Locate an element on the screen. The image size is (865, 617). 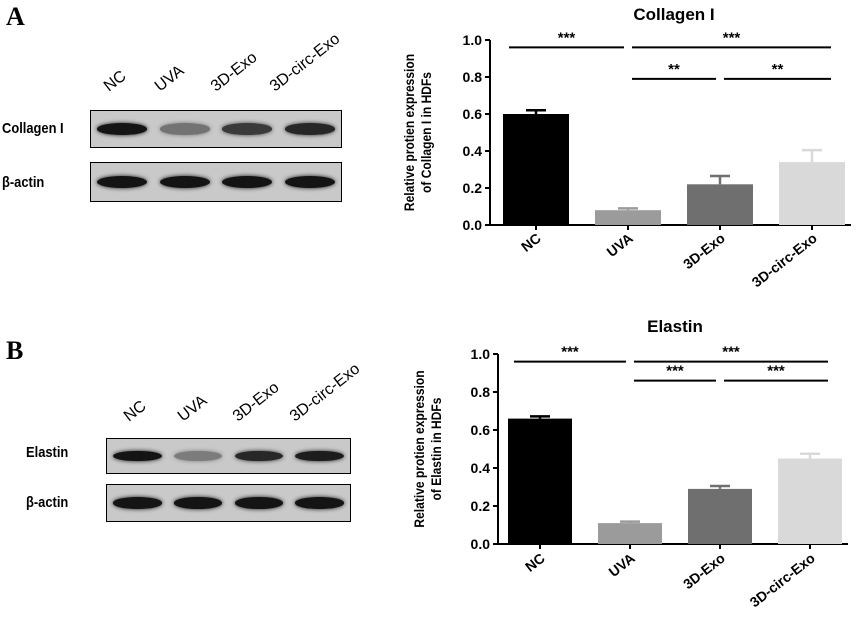
blot-a-actin-strip is located at coordinates (216, 182).